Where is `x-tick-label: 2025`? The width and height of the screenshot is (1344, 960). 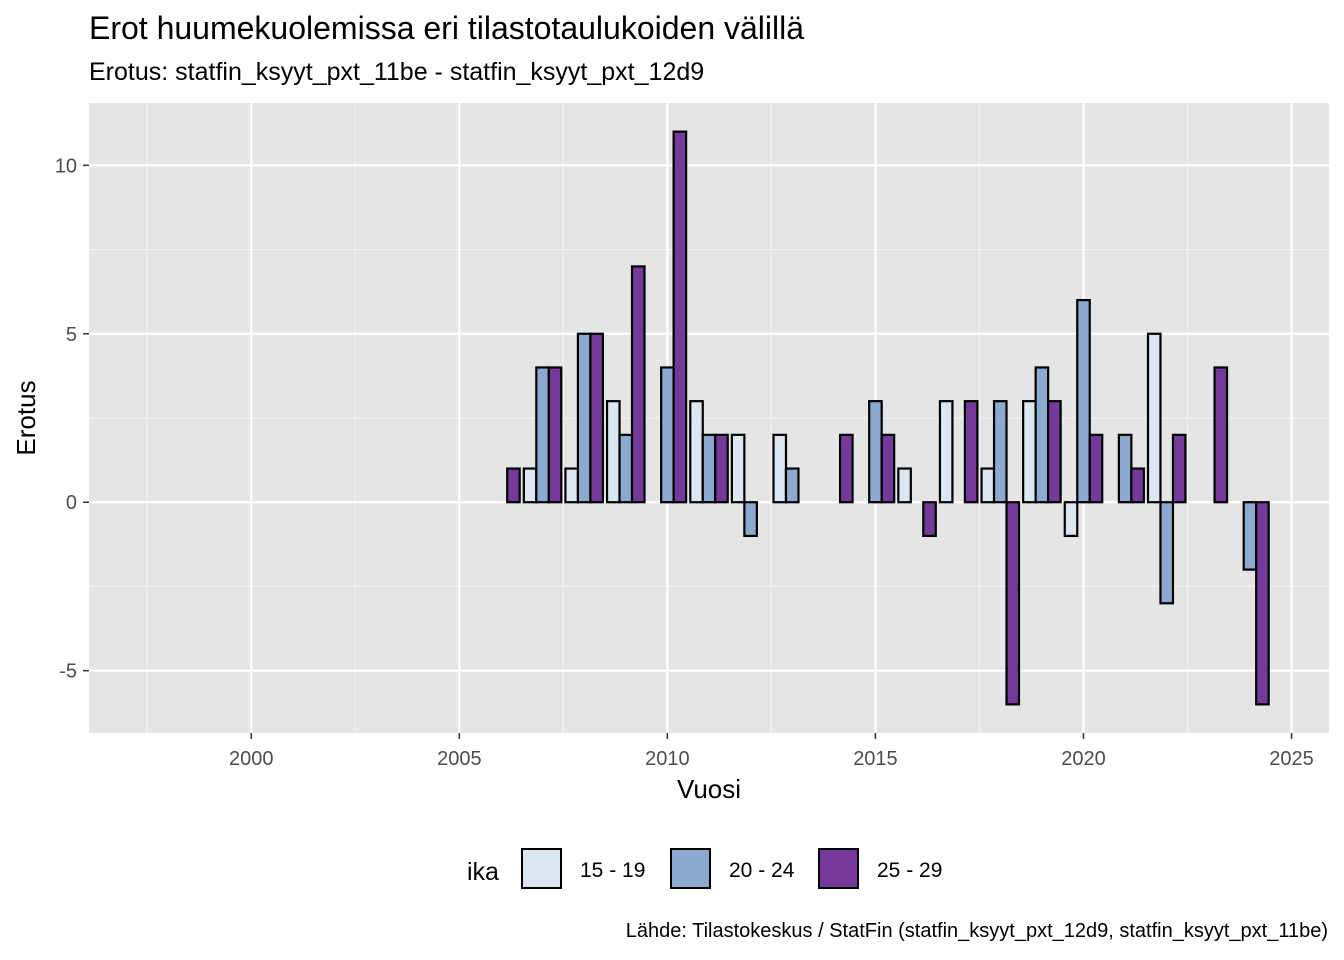
x-tick-label: 2025 is located at coordinates (1291, 759).